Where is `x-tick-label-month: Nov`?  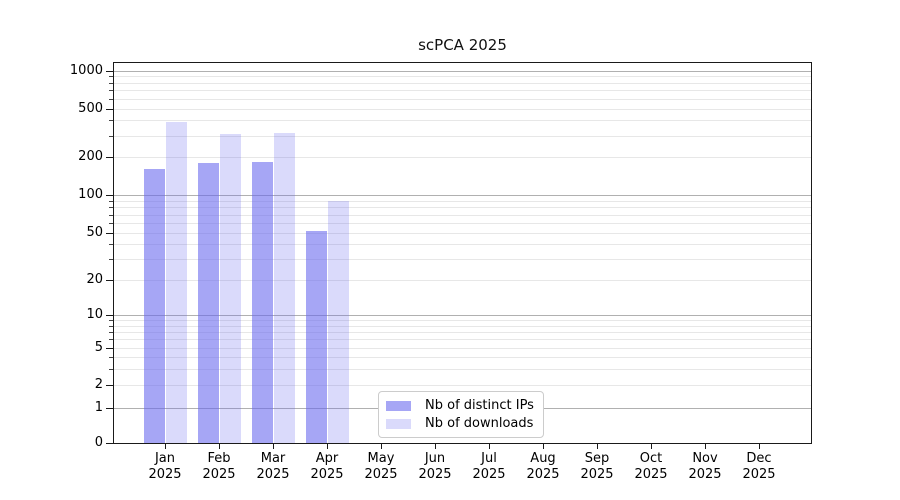 x-tick-label-month: Nov is located at coordinates (705, 458).